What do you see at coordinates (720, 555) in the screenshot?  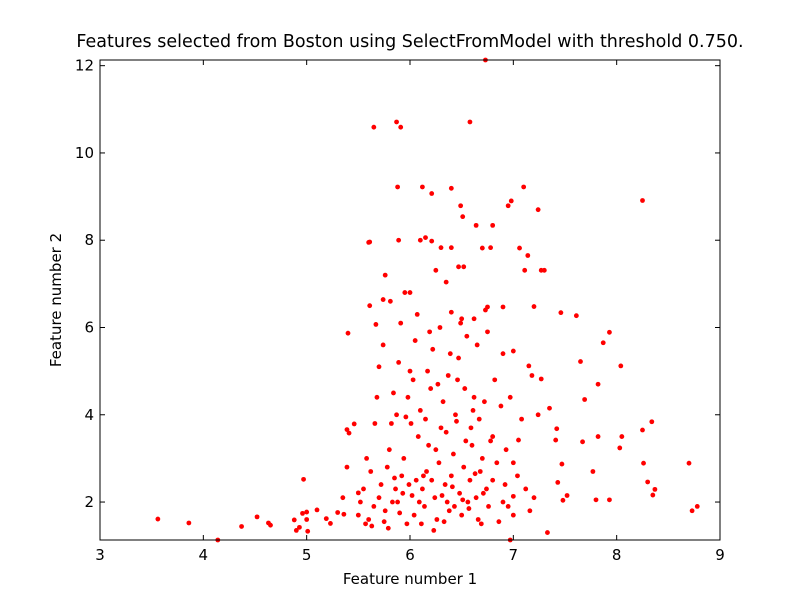 I see `x-tick-label: 9` at bounding box center [720, 555].